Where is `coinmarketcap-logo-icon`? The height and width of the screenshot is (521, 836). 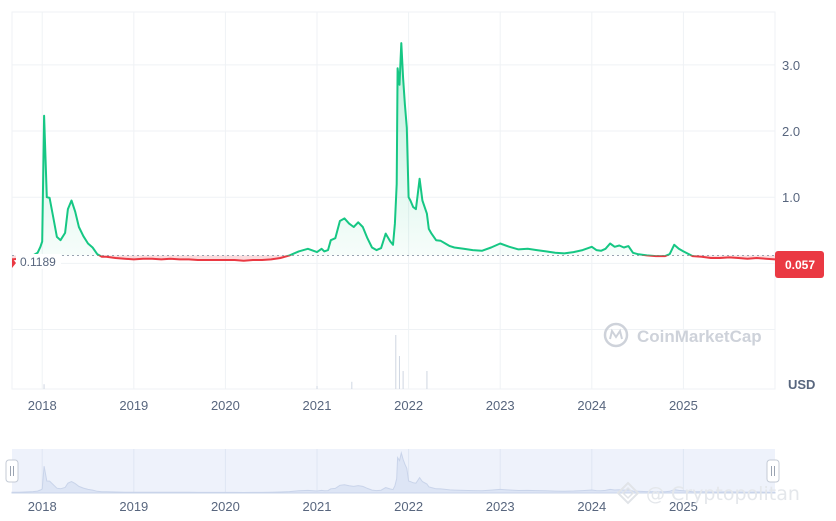
coinmarketcap-logo-icon is located at coordinates (616, 335).